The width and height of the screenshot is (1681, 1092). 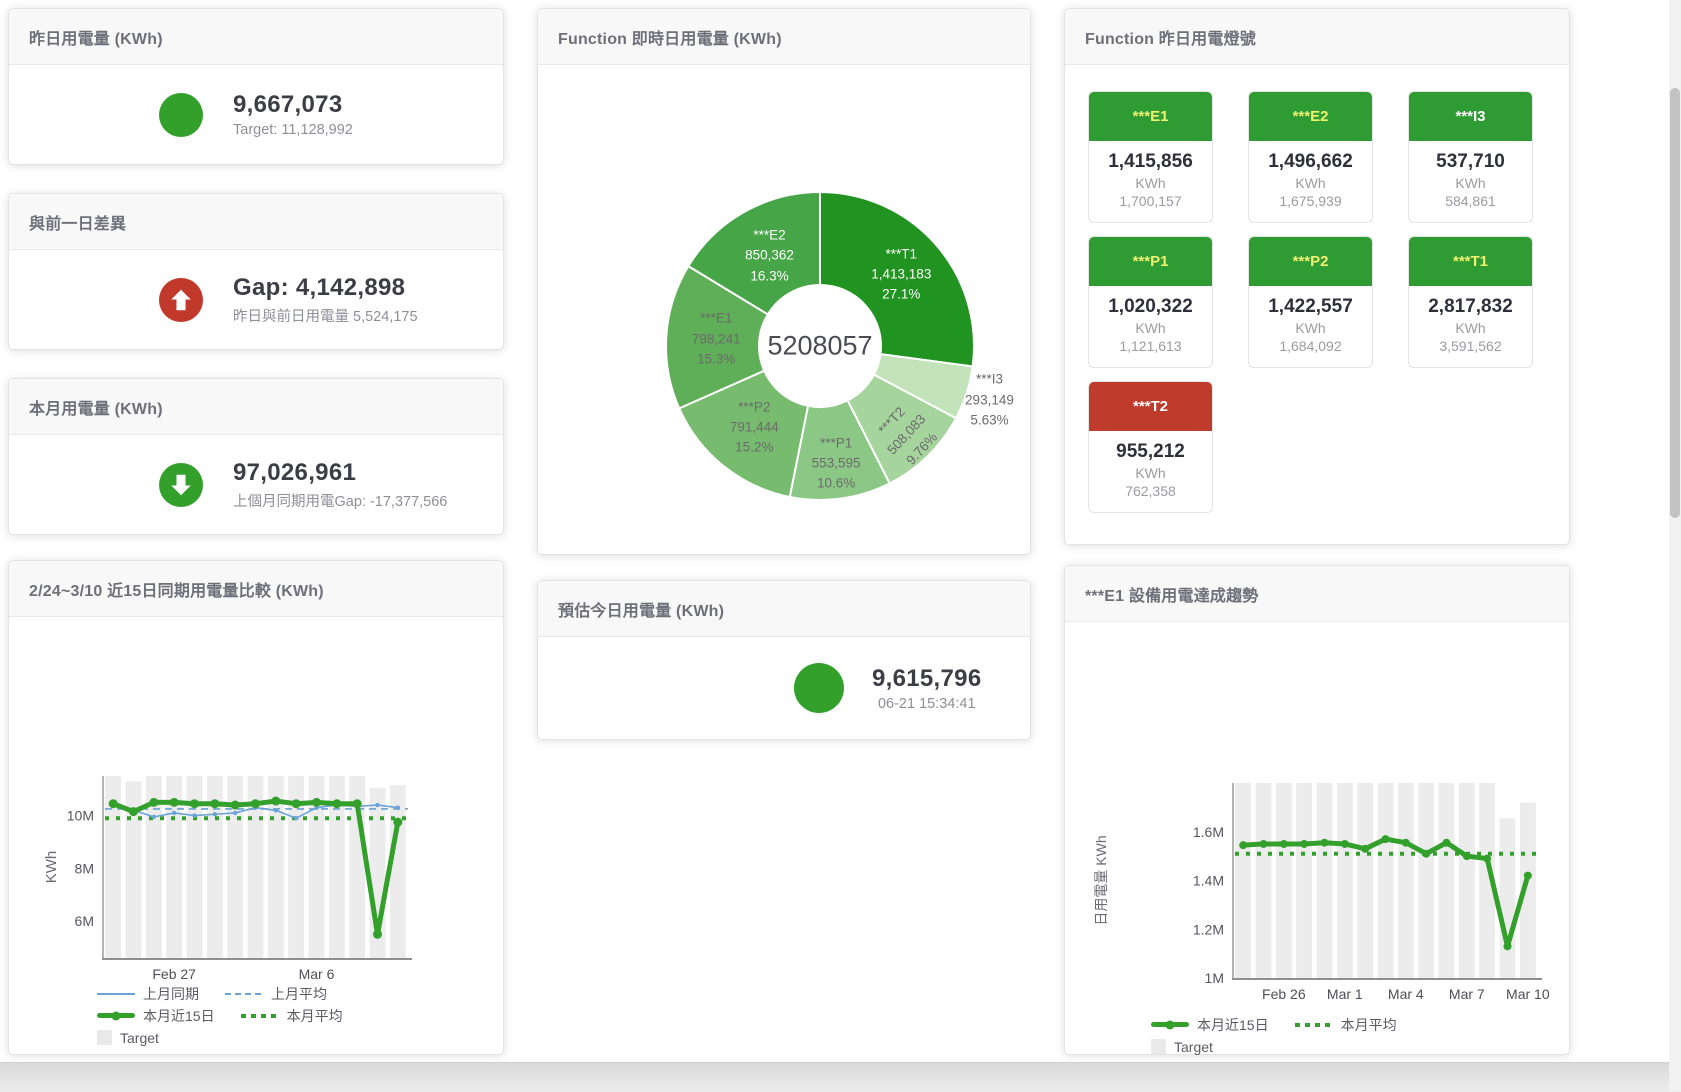 I want to click on legend-swatch-dashed, so click(x=244, y=993).